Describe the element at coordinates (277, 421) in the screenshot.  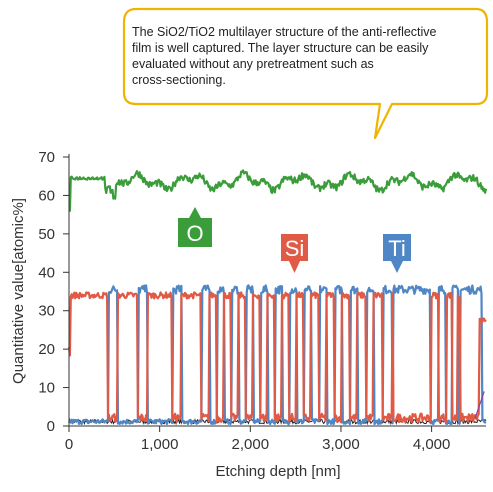
I see `series-baseline` at that location.